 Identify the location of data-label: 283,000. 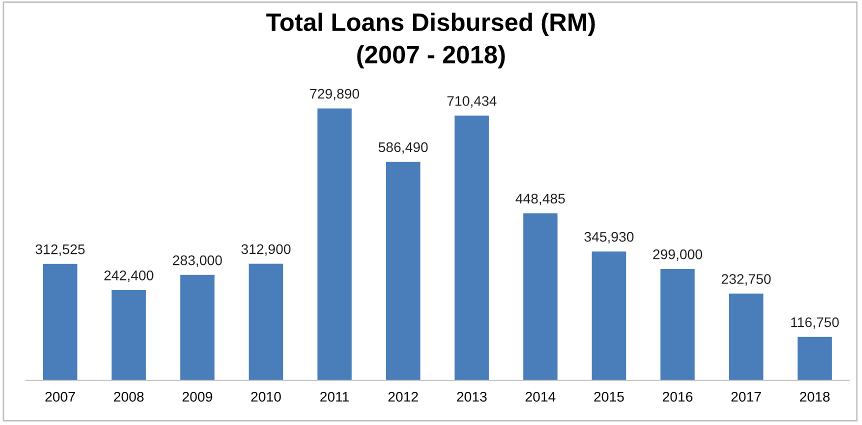
(197, 261).